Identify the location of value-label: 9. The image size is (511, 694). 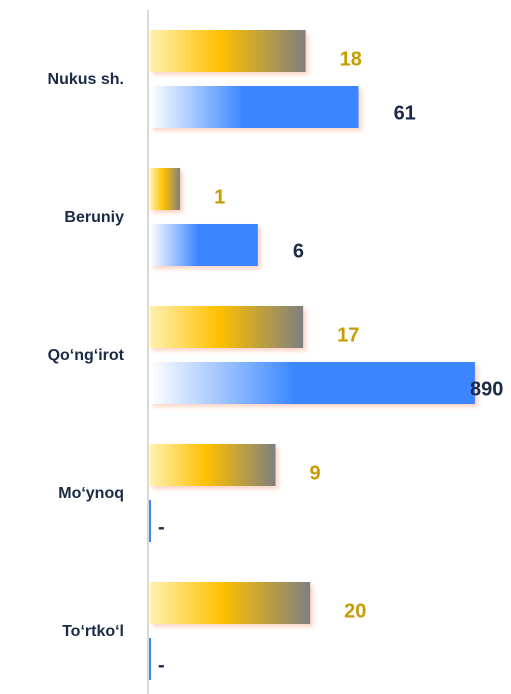
(314, 473).